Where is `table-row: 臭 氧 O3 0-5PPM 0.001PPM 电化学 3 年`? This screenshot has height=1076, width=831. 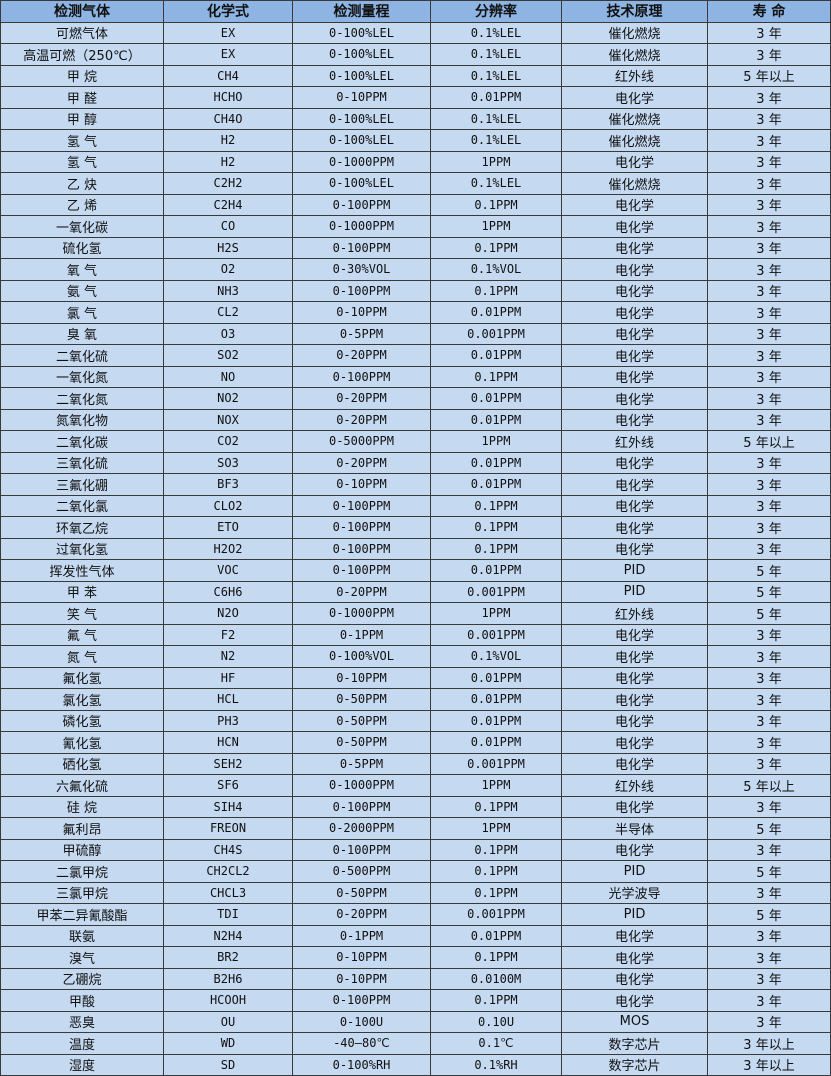
table-row: 臭 氧 O3 0-5PPM 0.001PPM 电化学 3 年 is located at coordinates (415, 333).